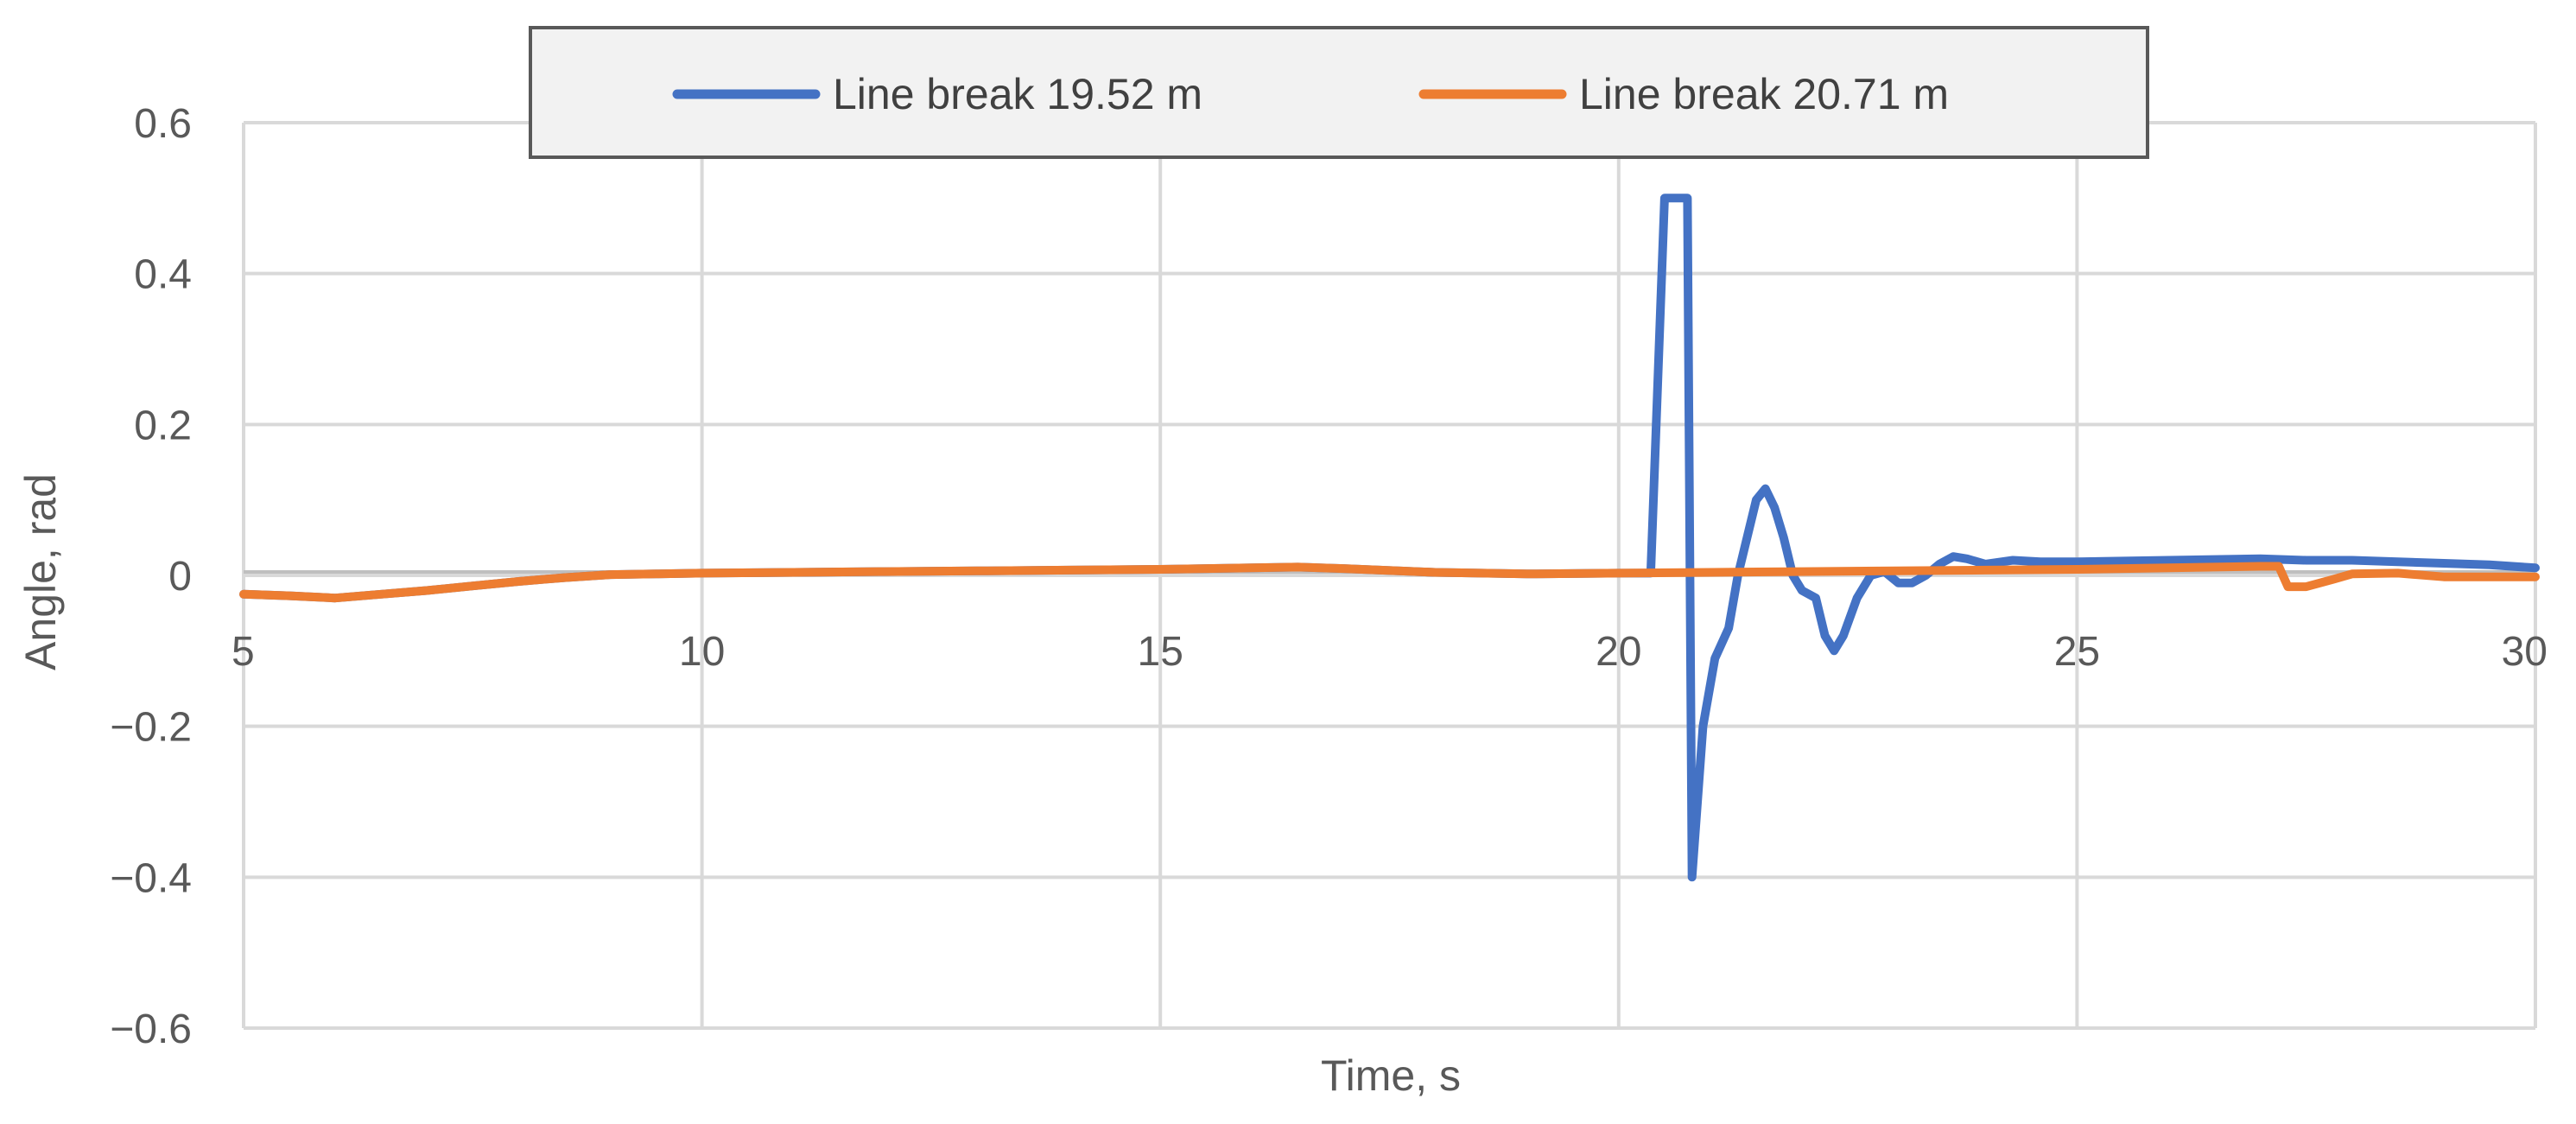 The image size is (2576, 1124). What do you see at coordinates (1160, 652) in the screenshot?
I see `x-tick-label: 15` at bounding box center [1160, 652].